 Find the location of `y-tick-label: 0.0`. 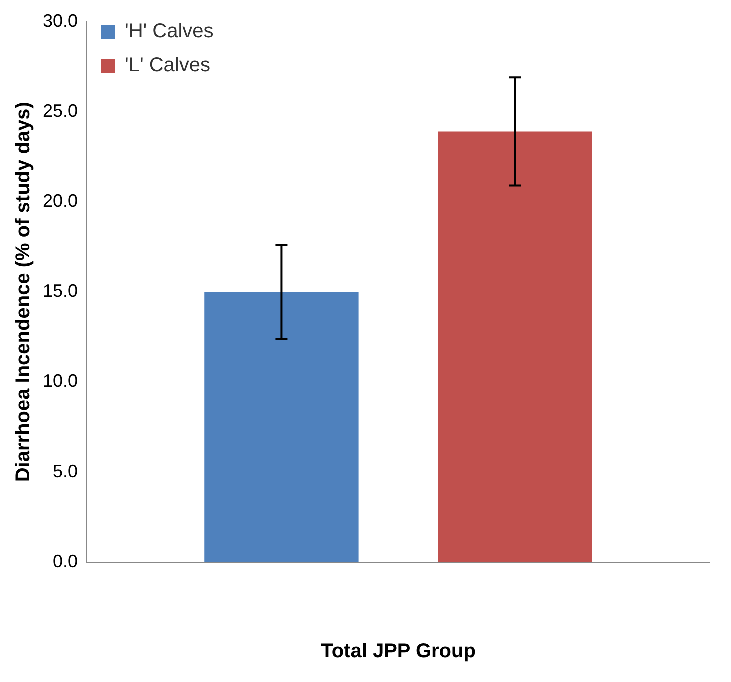

y-tick-label: 0.0 is located at coordinates (65, 561).